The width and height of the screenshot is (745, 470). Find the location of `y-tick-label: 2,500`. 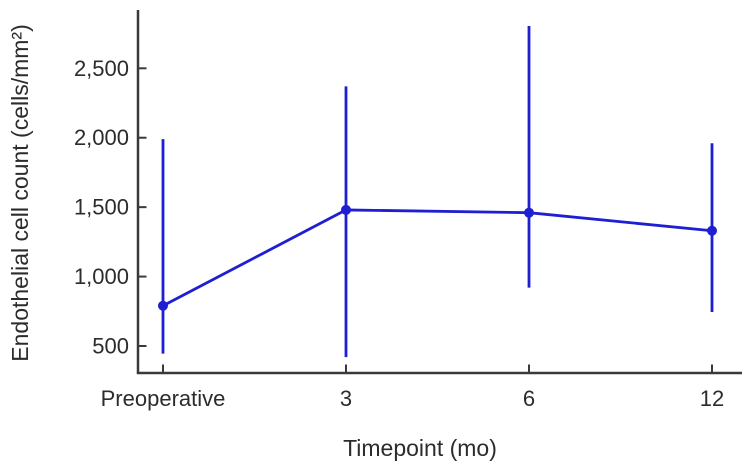

y-tick-label: 2,500 is located at coordinates (101, 68).